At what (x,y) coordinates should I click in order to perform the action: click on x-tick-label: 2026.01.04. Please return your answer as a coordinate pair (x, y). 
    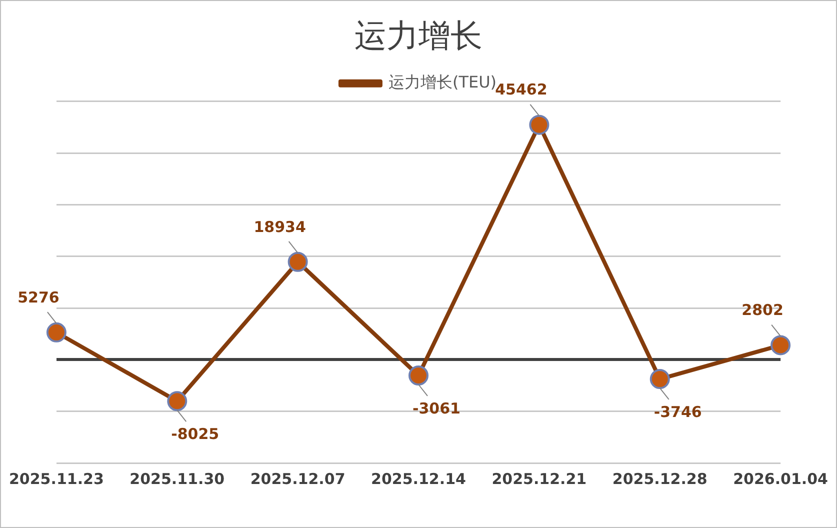
    Looking at the image, I should click on (780, 479).